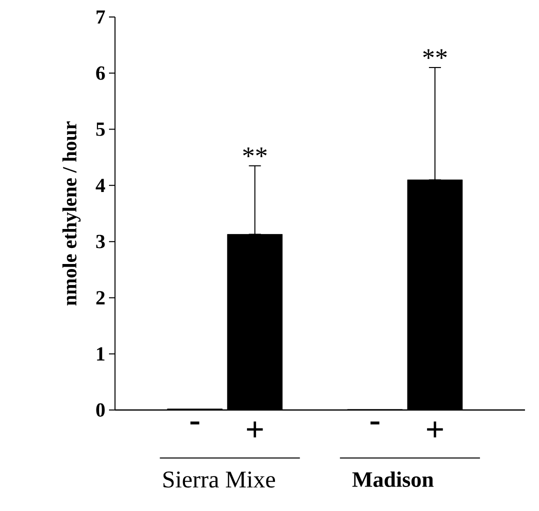 This screenshot has width=539, height=511. I want to click on y-tick-label: 5, so click(100, 129).